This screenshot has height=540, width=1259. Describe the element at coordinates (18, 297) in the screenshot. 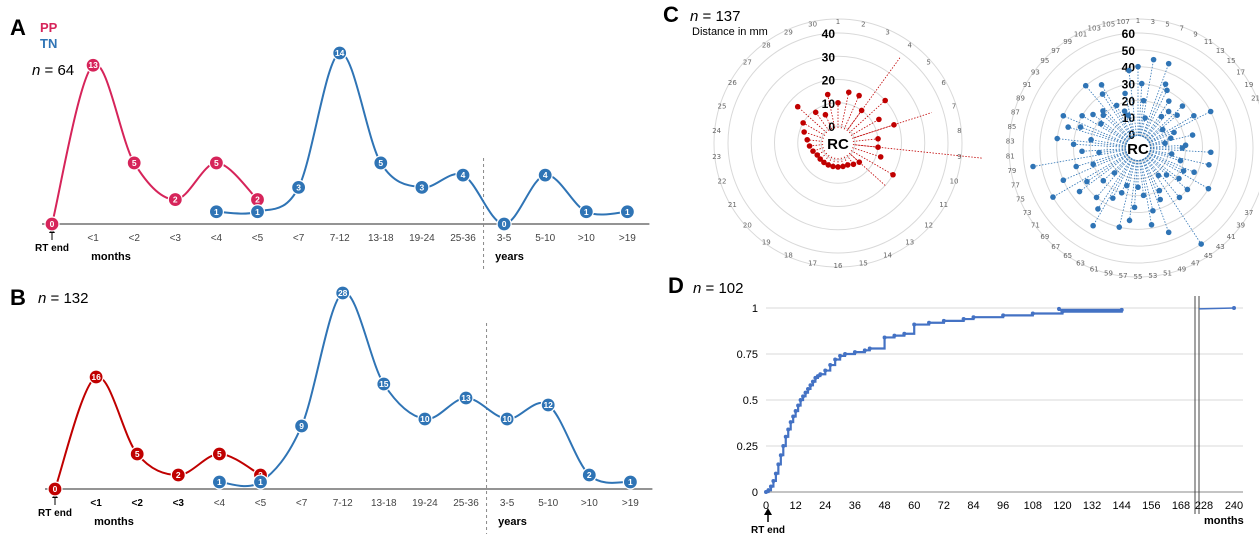

I see `panel-b-letter: B` at that location.